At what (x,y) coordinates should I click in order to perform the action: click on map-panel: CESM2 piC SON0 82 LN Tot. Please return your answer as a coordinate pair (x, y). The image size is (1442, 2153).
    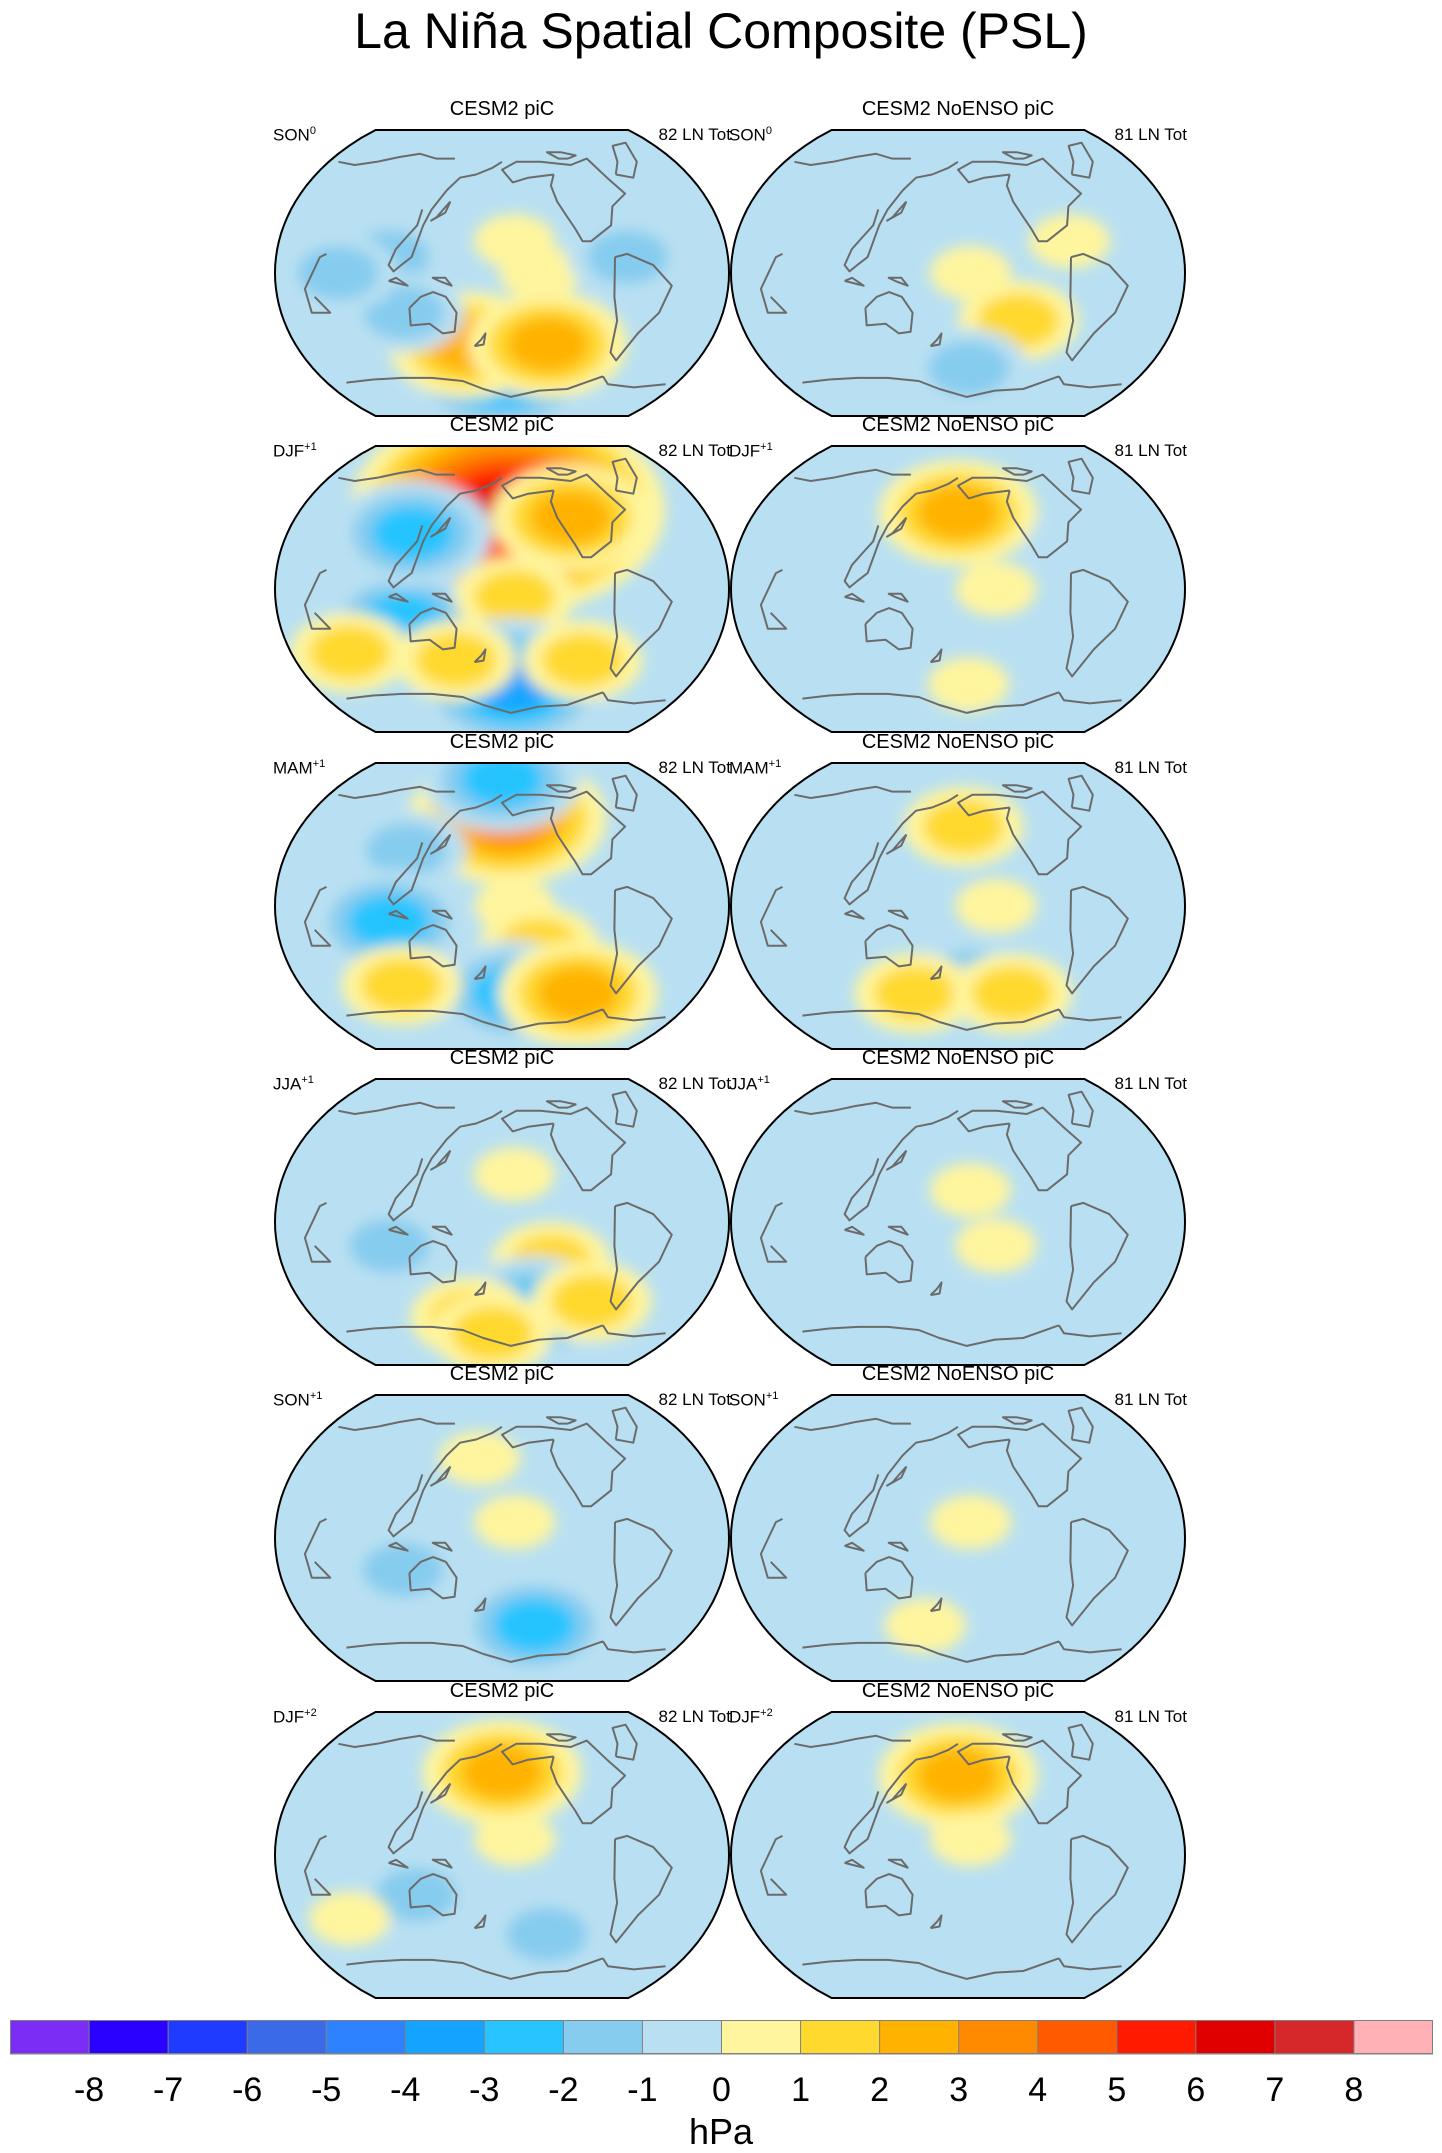
    Looking at the image, I should click on (502, 258).